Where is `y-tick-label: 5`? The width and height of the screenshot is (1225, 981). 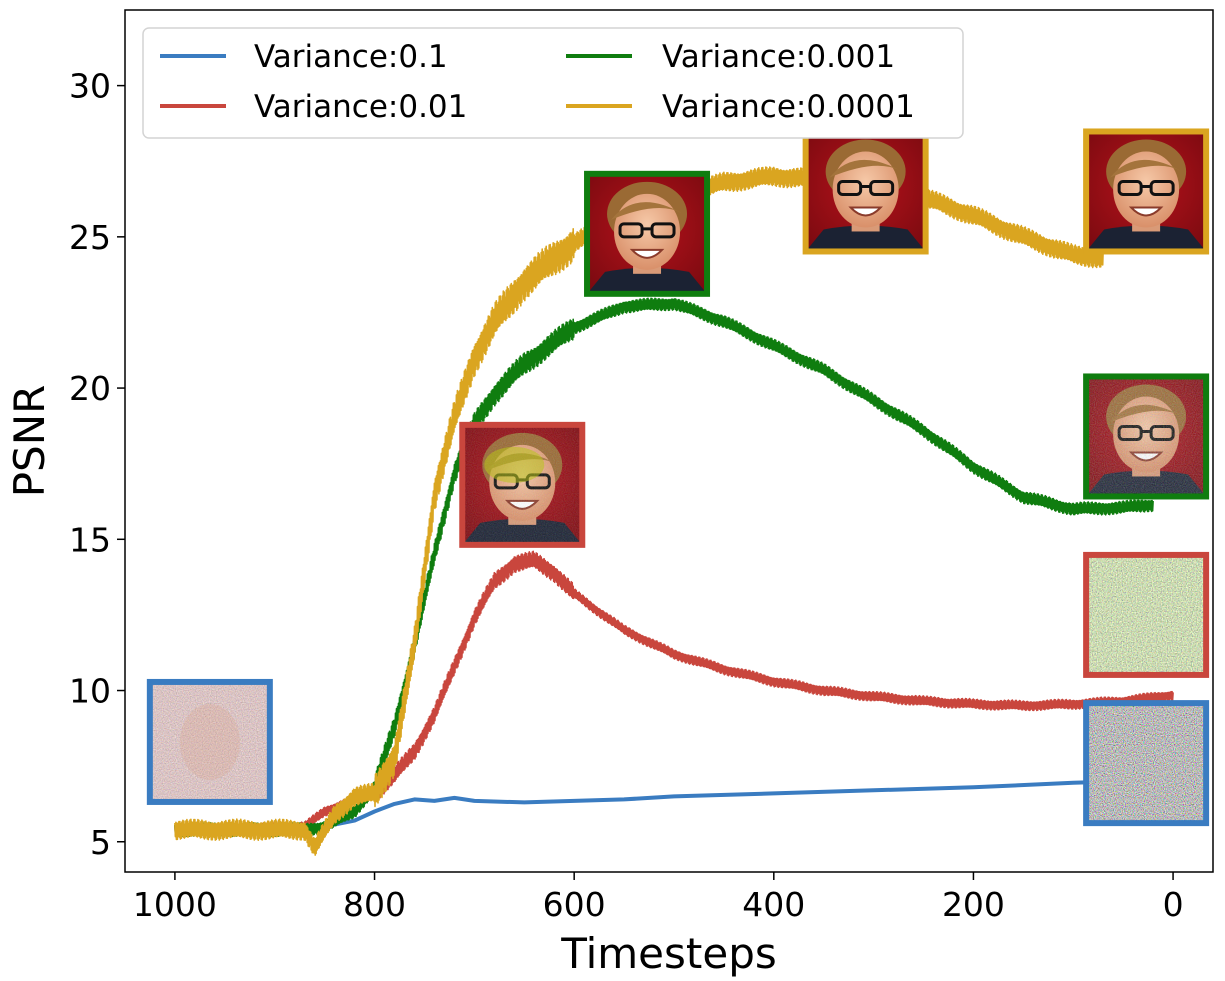 y-tick-label: 5 is located at coordinates (100, 842).